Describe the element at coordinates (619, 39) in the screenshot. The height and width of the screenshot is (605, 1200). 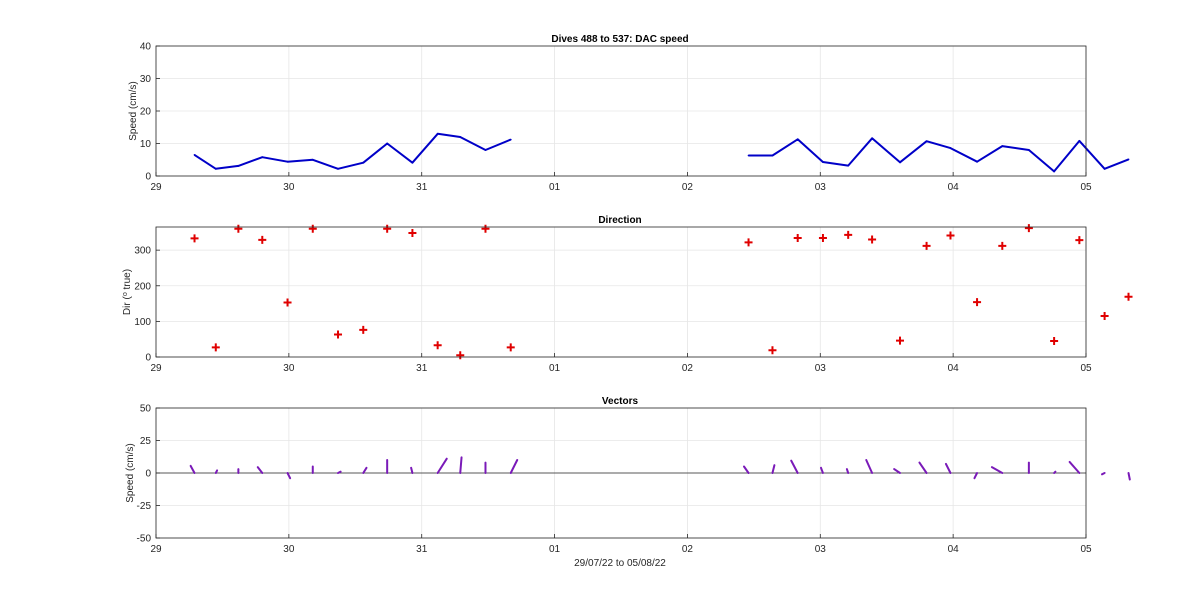
I see `speed-panel-title: Dives 488 to 537: DAC speed` at that location.